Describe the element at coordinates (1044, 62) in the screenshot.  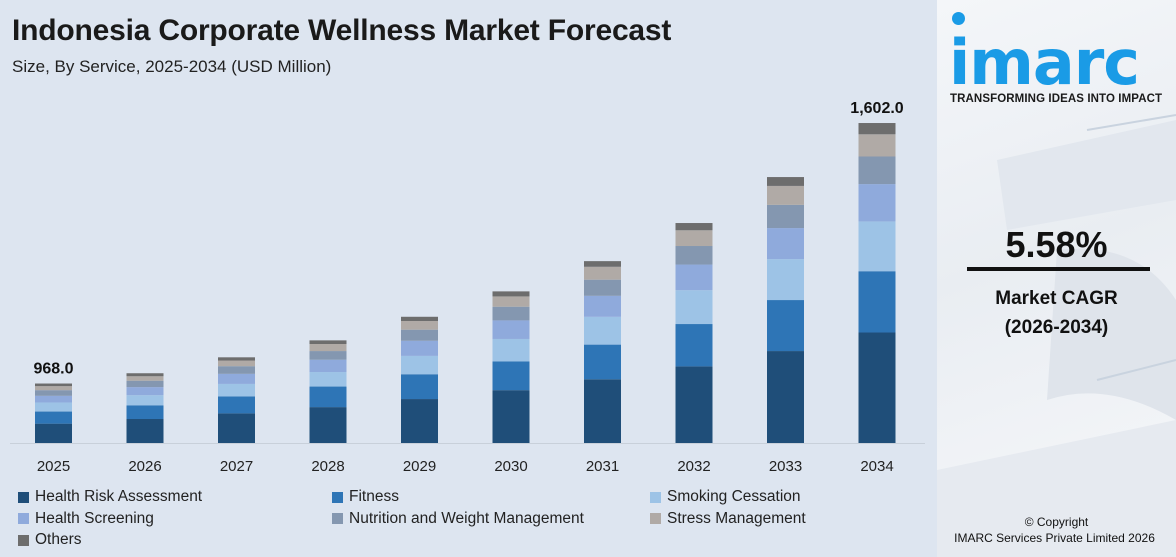
I see `logo-wordmark: imarc` at that location.